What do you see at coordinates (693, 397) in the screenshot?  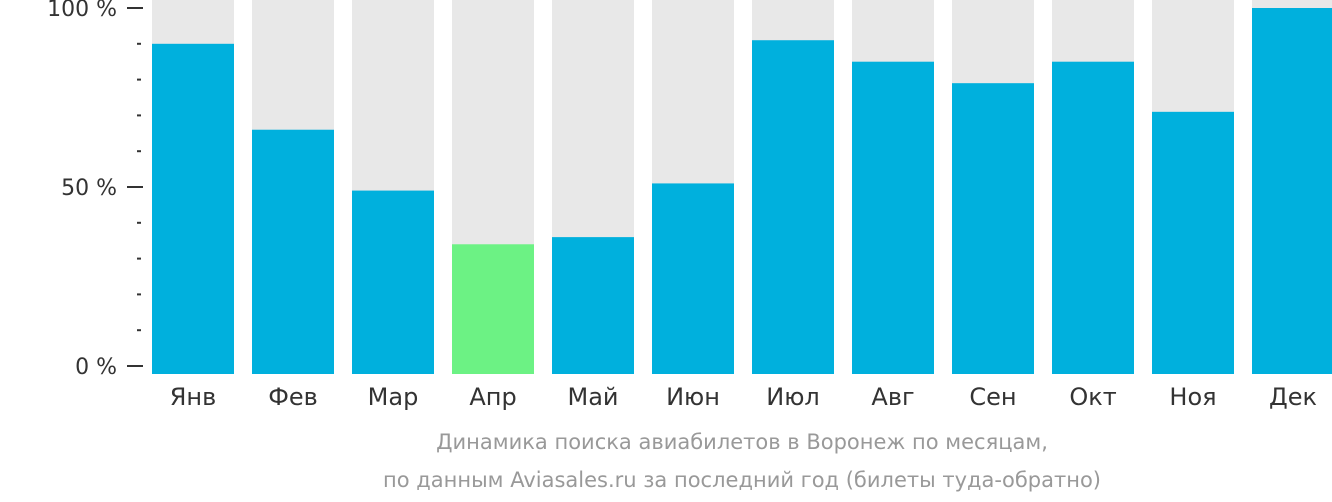 I see `x-tick-label: Июн` at bounding box center [693, 397].